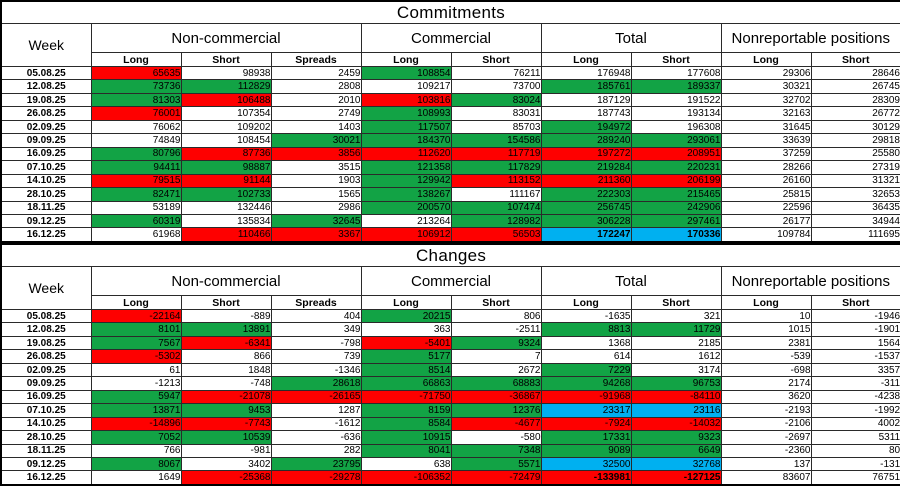  What do you see at coordinates (586, 356) in the screenshot?
I see `value-cell: 614` at bounding box center [586, 356].